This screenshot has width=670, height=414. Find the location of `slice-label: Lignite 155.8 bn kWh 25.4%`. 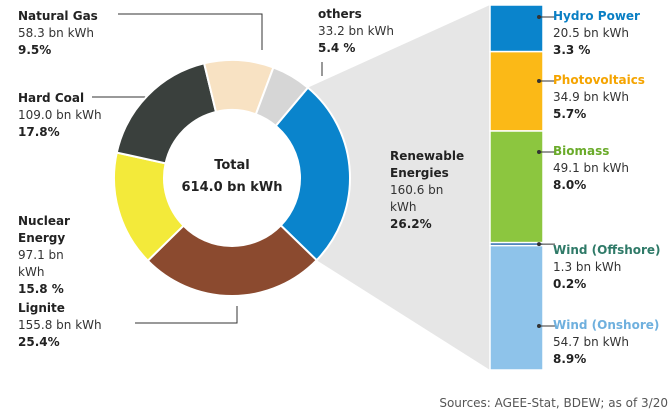

slice-label: Lignite 155.8 bn kWh 25.4% is located at coordinates (60, 325).